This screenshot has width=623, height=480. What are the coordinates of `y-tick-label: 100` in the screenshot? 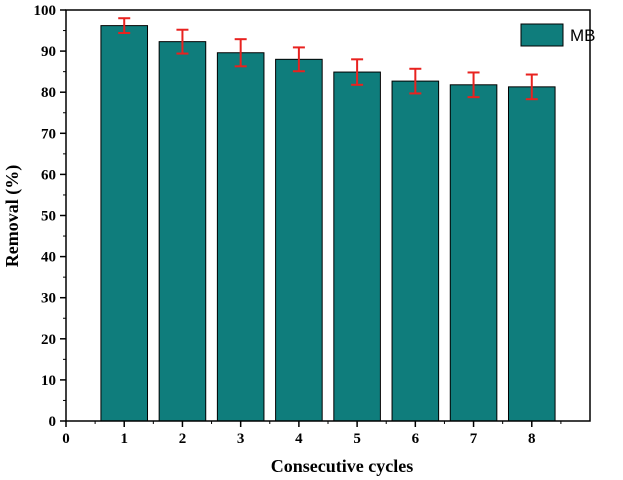 It's located at (45, 11).